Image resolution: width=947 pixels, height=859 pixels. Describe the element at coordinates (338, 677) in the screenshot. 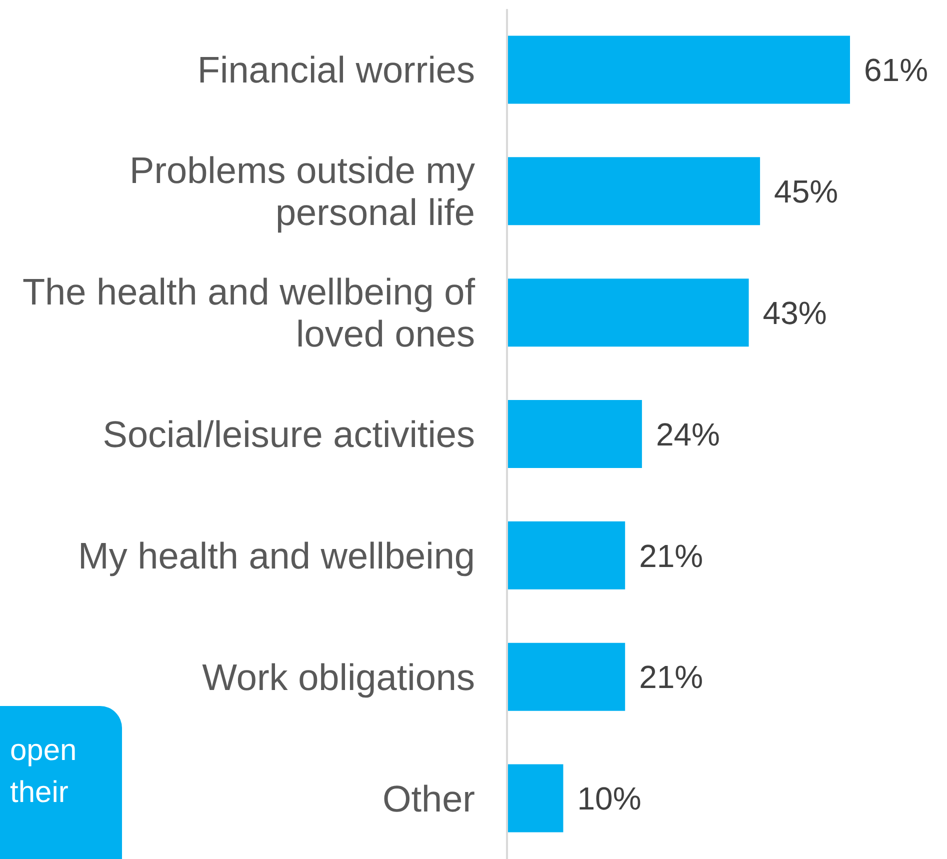

I see `y-tick-label: Work obligations` at that location.